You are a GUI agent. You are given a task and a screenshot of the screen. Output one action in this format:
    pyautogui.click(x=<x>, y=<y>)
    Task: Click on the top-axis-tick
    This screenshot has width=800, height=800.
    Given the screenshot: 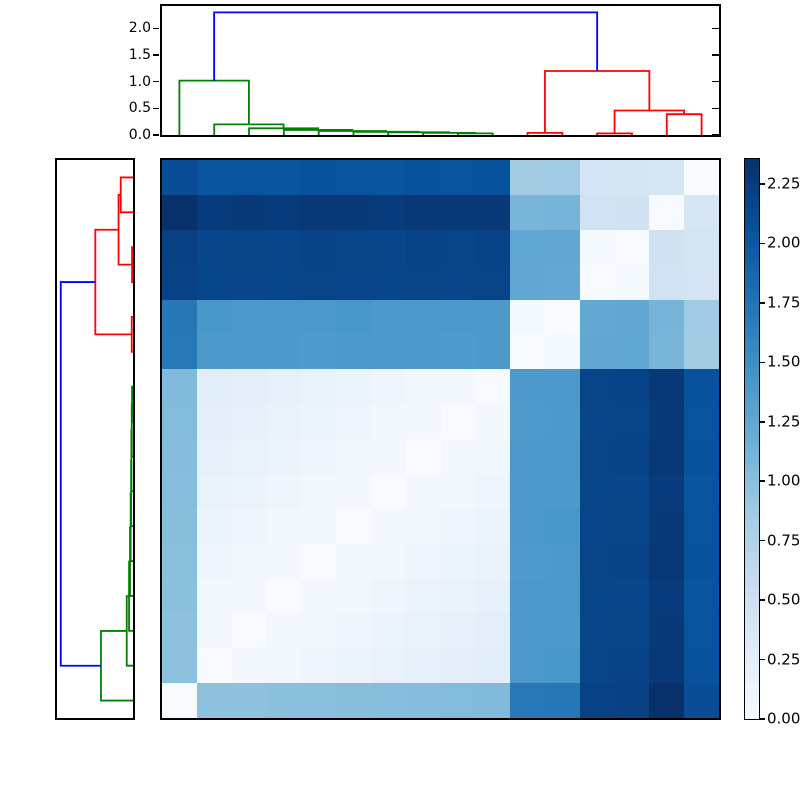 What is the action you would take?
    pyautogui.click(x=156, y=28)
    